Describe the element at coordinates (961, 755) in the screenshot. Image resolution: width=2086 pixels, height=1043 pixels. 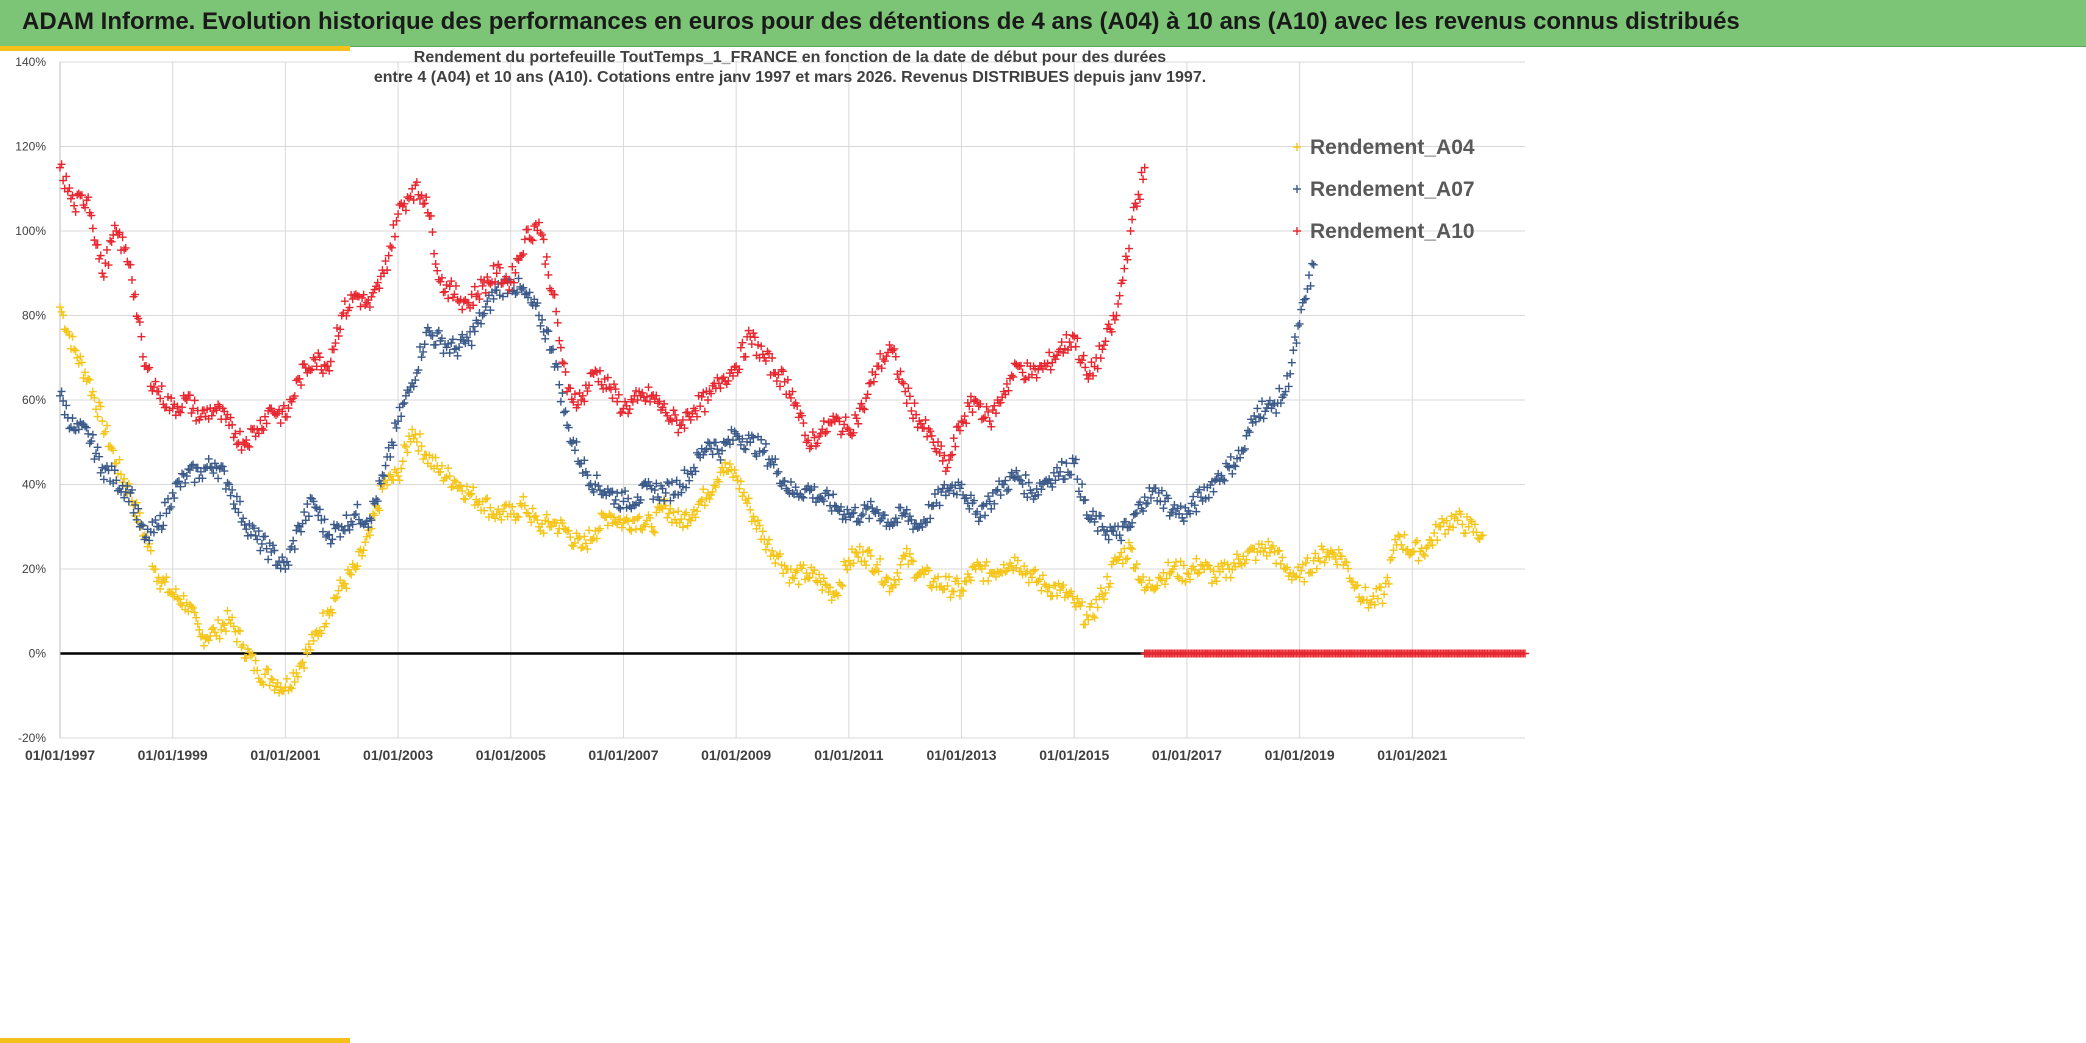
I see `x-tick-label: 01/01/2013` at that location.